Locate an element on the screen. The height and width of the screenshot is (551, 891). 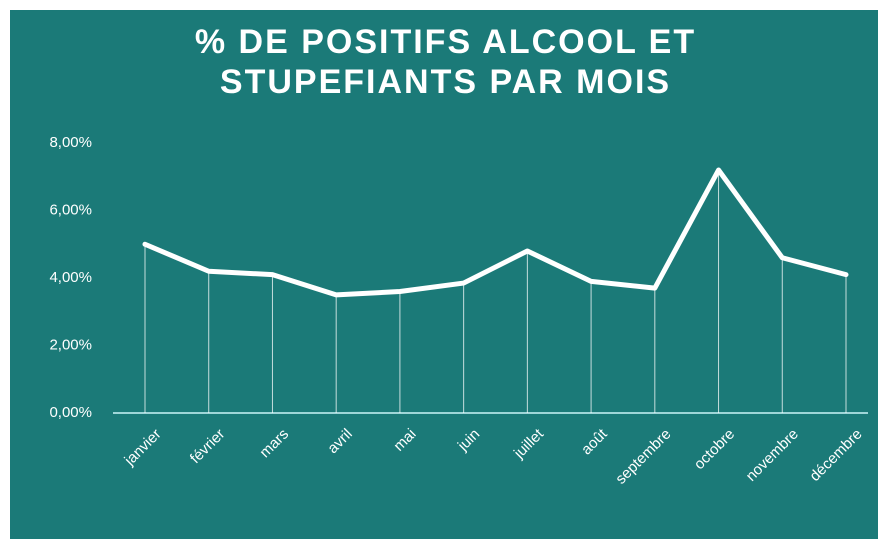
x-tick-label: juin is located at coordinates (468, 440).